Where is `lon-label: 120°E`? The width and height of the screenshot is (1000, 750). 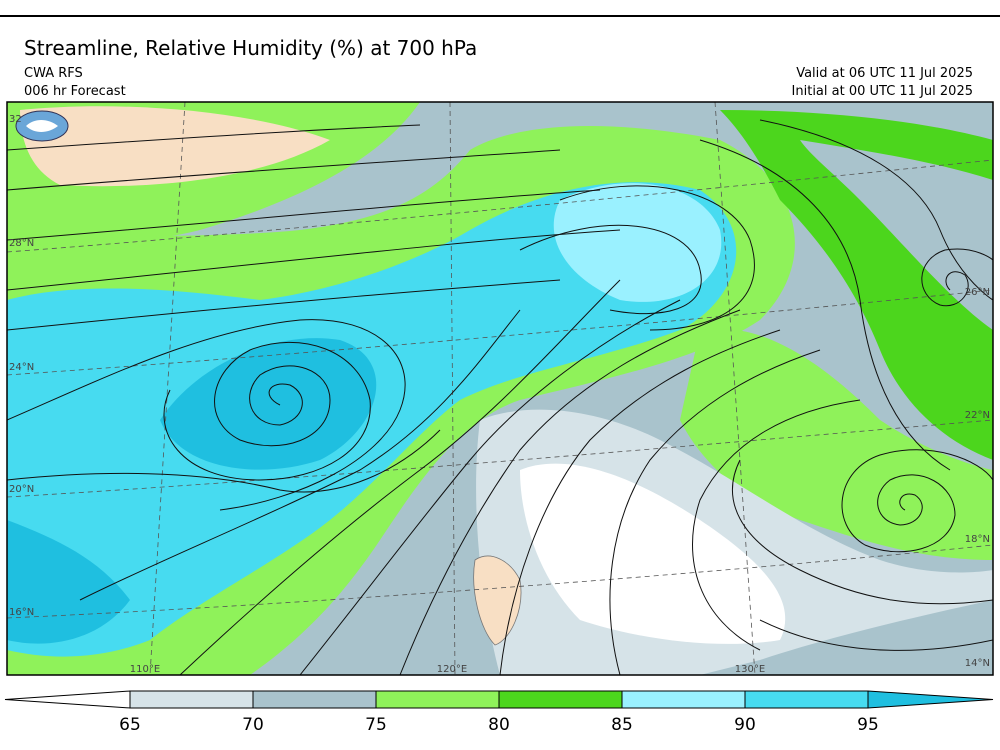
lon-label: 120°E is located at coordinates (452, 669).